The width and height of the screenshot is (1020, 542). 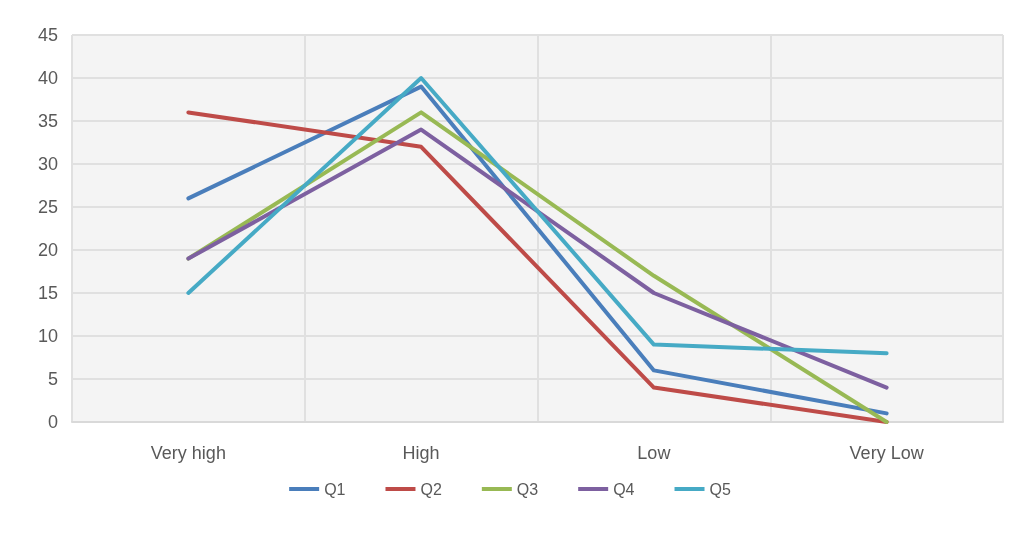 What do you see at coordinates (47, 336) in the screenshot?
I see `y-tick-label: 10` at bounding box center [47, 336].